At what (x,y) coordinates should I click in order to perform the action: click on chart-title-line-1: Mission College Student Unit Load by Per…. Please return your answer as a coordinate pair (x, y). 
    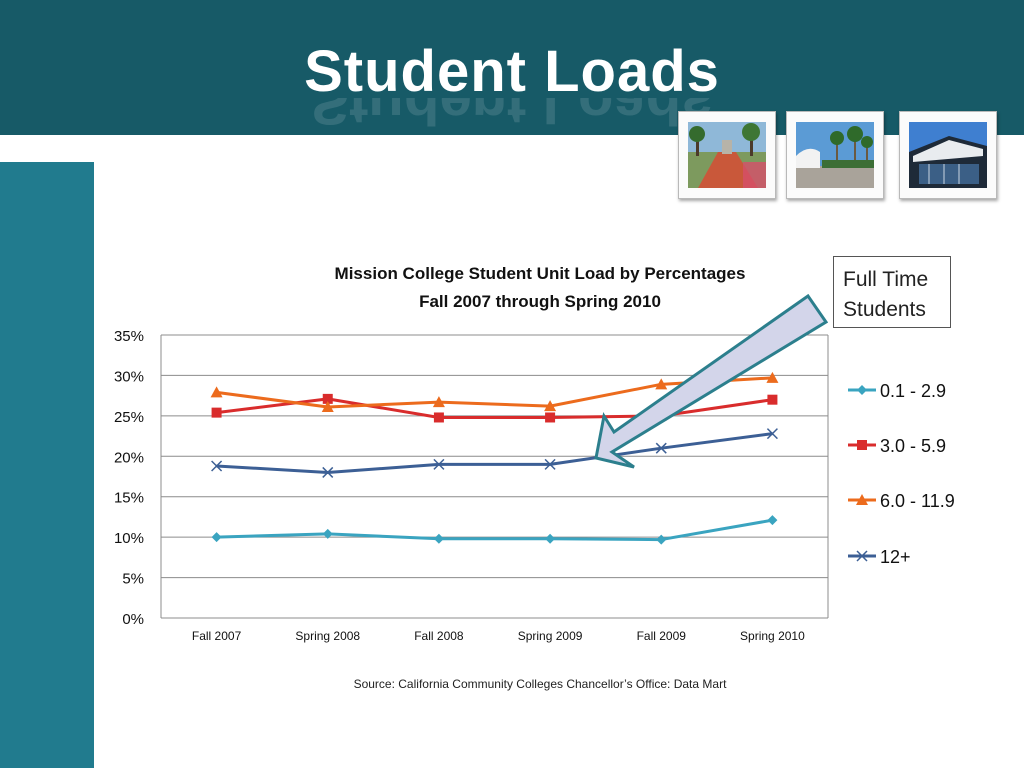
    Looking at the image, I should click on (540, 273).